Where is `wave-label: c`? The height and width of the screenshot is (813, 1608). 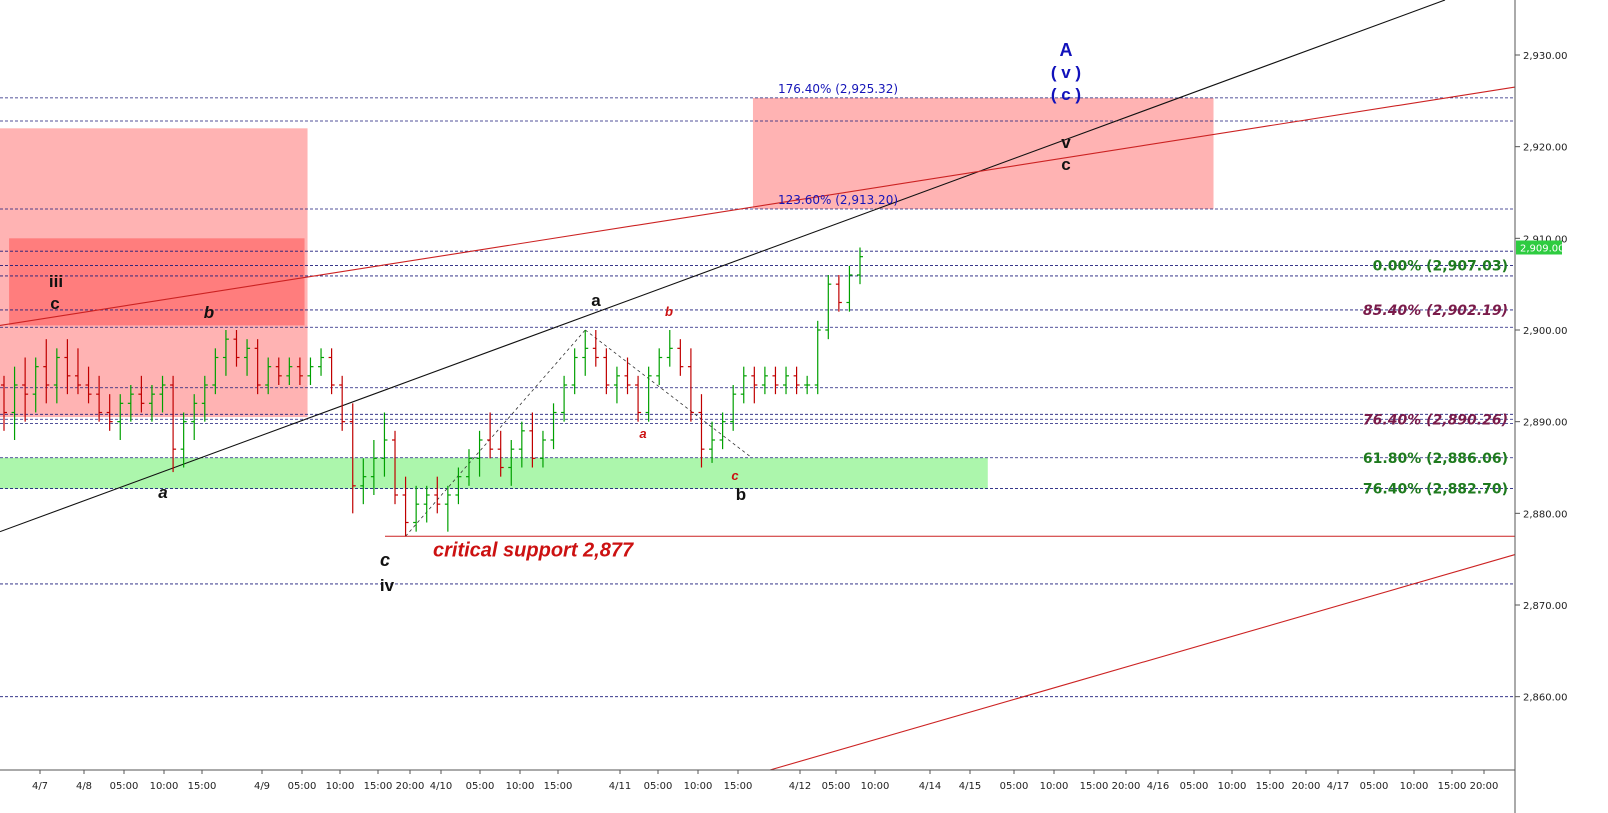
wave-label: c is located at coordinates (735, 475).